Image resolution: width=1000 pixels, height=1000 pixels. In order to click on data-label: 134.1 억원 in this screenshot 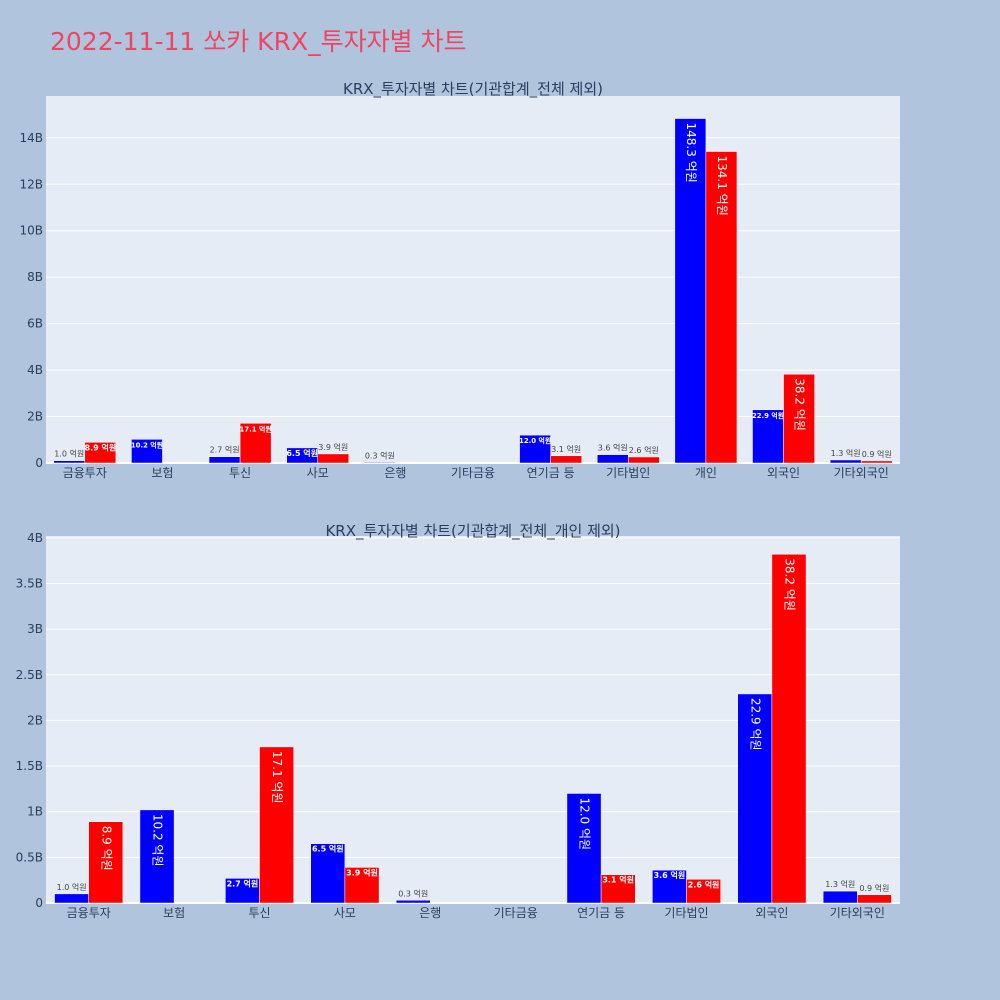, I will do `click(722, 186)`.